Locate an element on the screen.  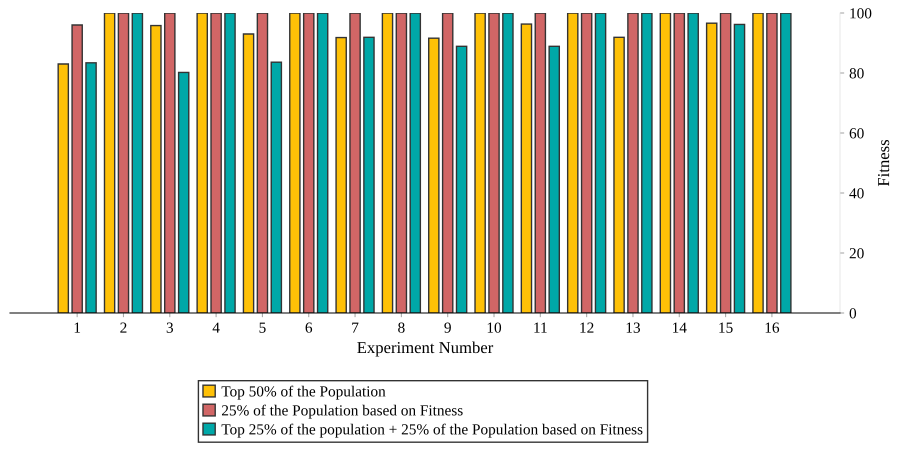
y-tick-label: 20 is located at coordinates (857, 253).